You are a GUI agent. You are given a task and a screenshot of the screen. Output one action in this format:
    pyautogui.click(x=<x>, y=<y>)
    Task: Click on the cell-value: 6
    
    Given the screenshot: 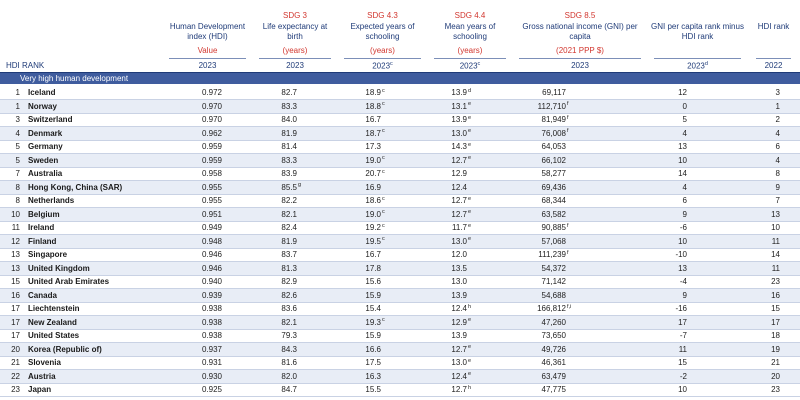 What is the action you would take?
    pyautogui.click(x=684, y=200)
    